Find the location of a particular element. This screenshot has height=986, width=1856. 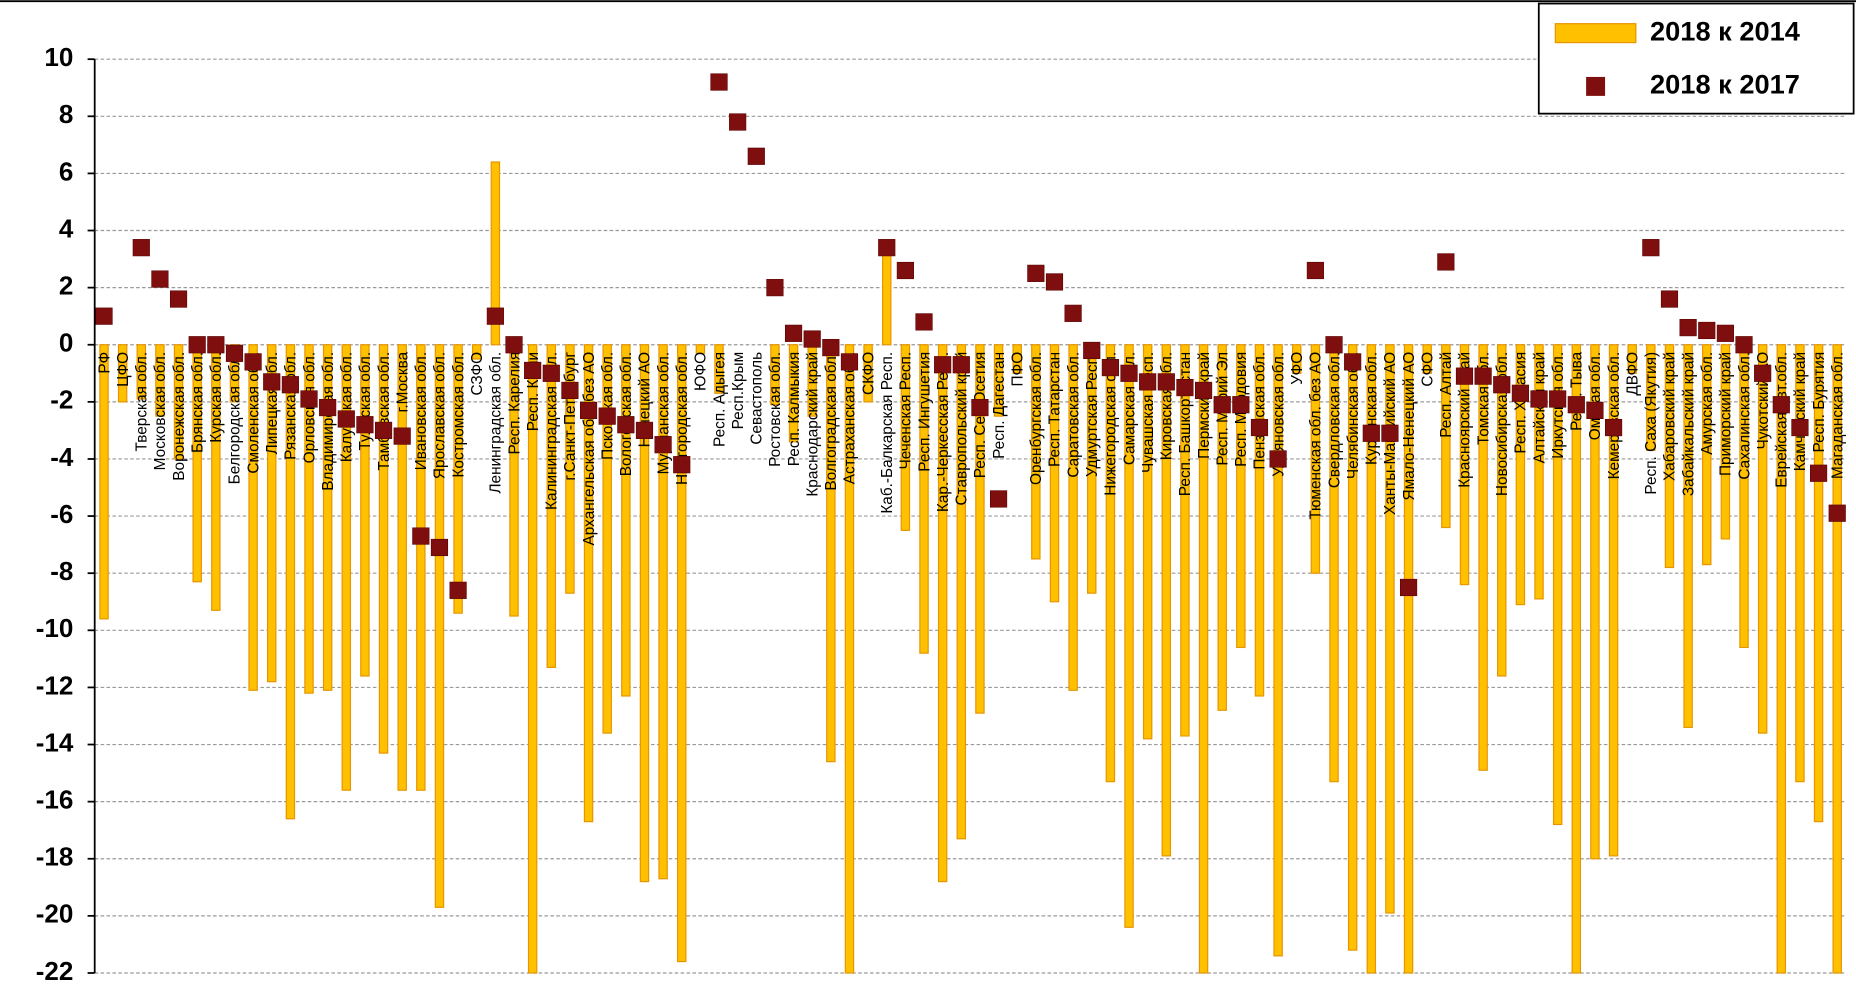

y-tick-label: -12 is located at coordinates (55, 685).